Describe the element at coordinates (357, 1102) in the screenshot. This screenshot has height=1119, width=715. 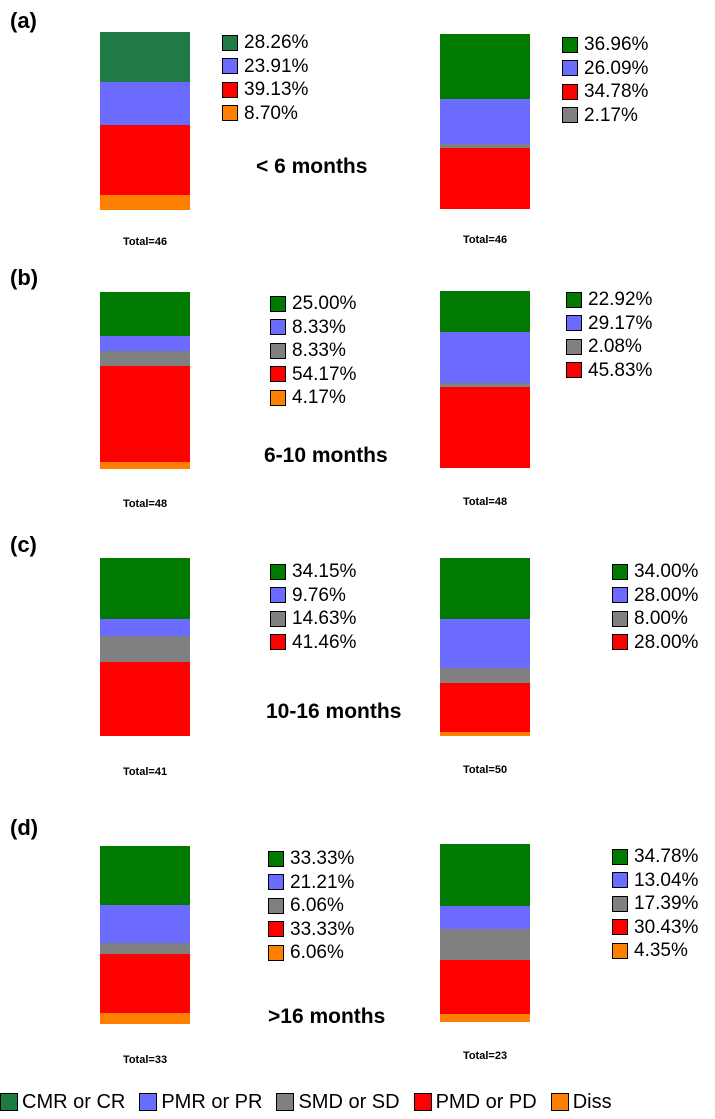
I see `bottom-legend: CMR or CR PMR or PR SMD or SD PMD or PD Diss` at that location.